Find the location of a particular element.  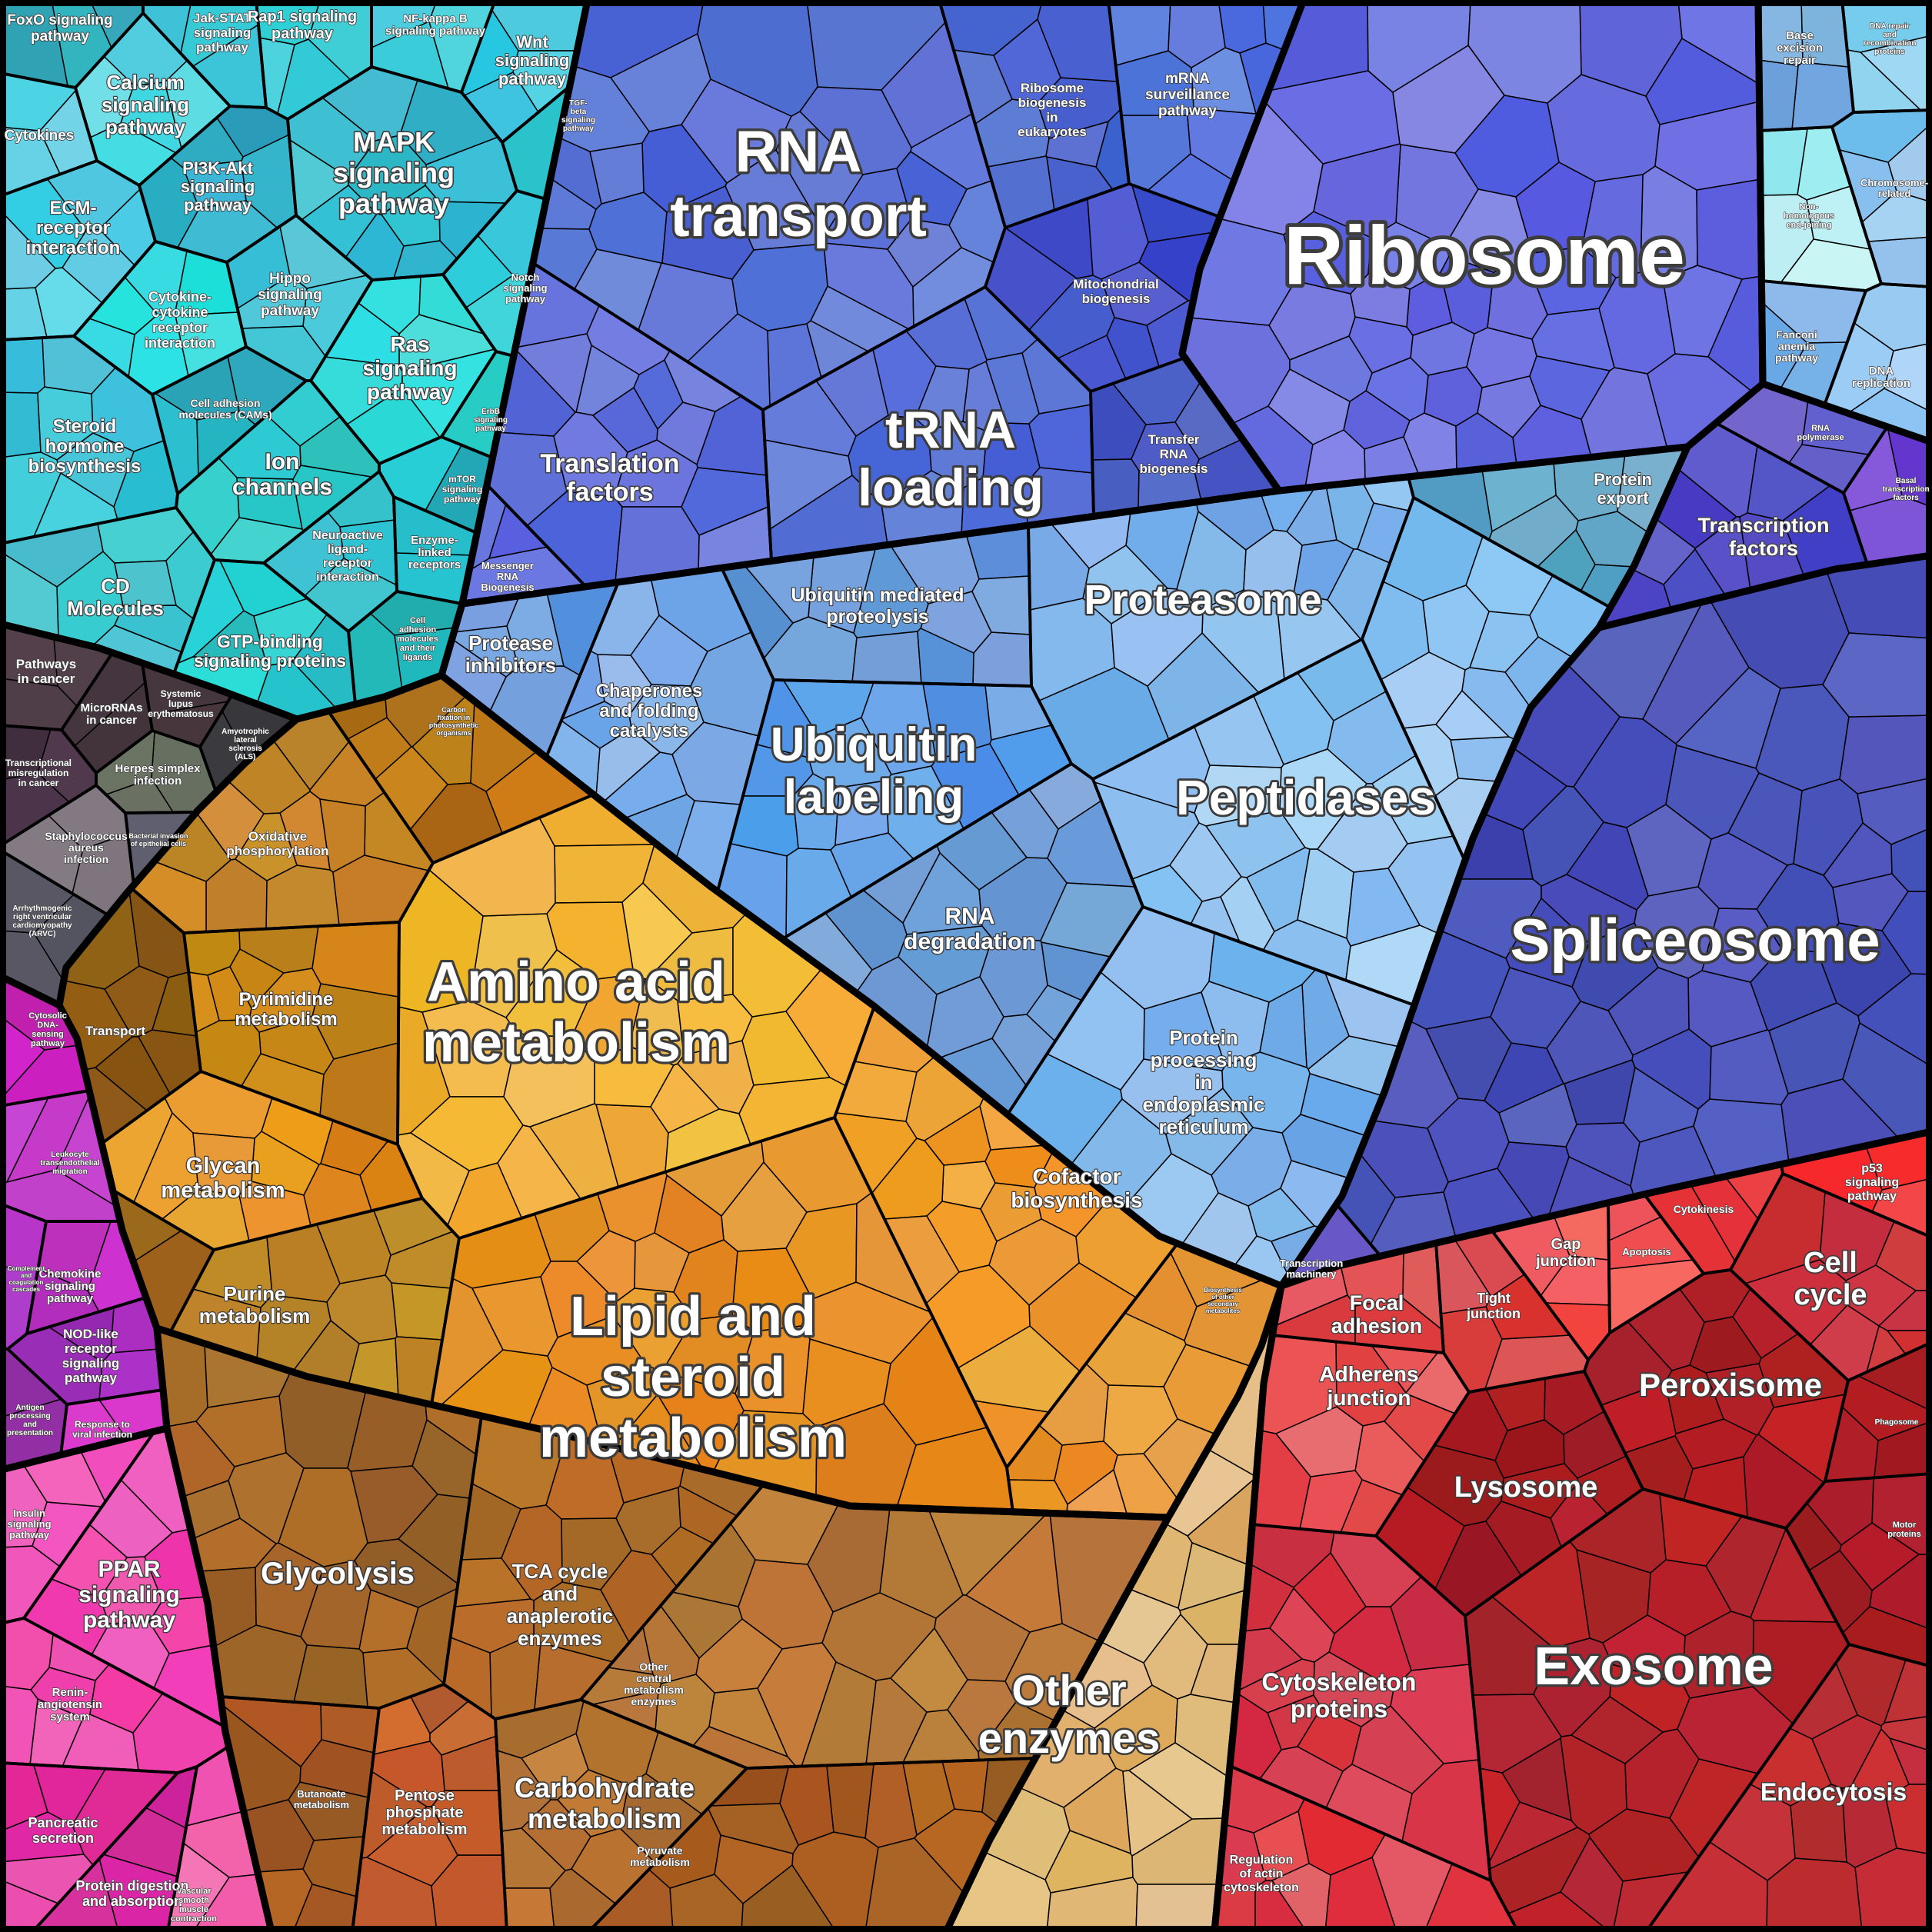

svg-text: Endocytosis is located at coordinates (1833, 1792).